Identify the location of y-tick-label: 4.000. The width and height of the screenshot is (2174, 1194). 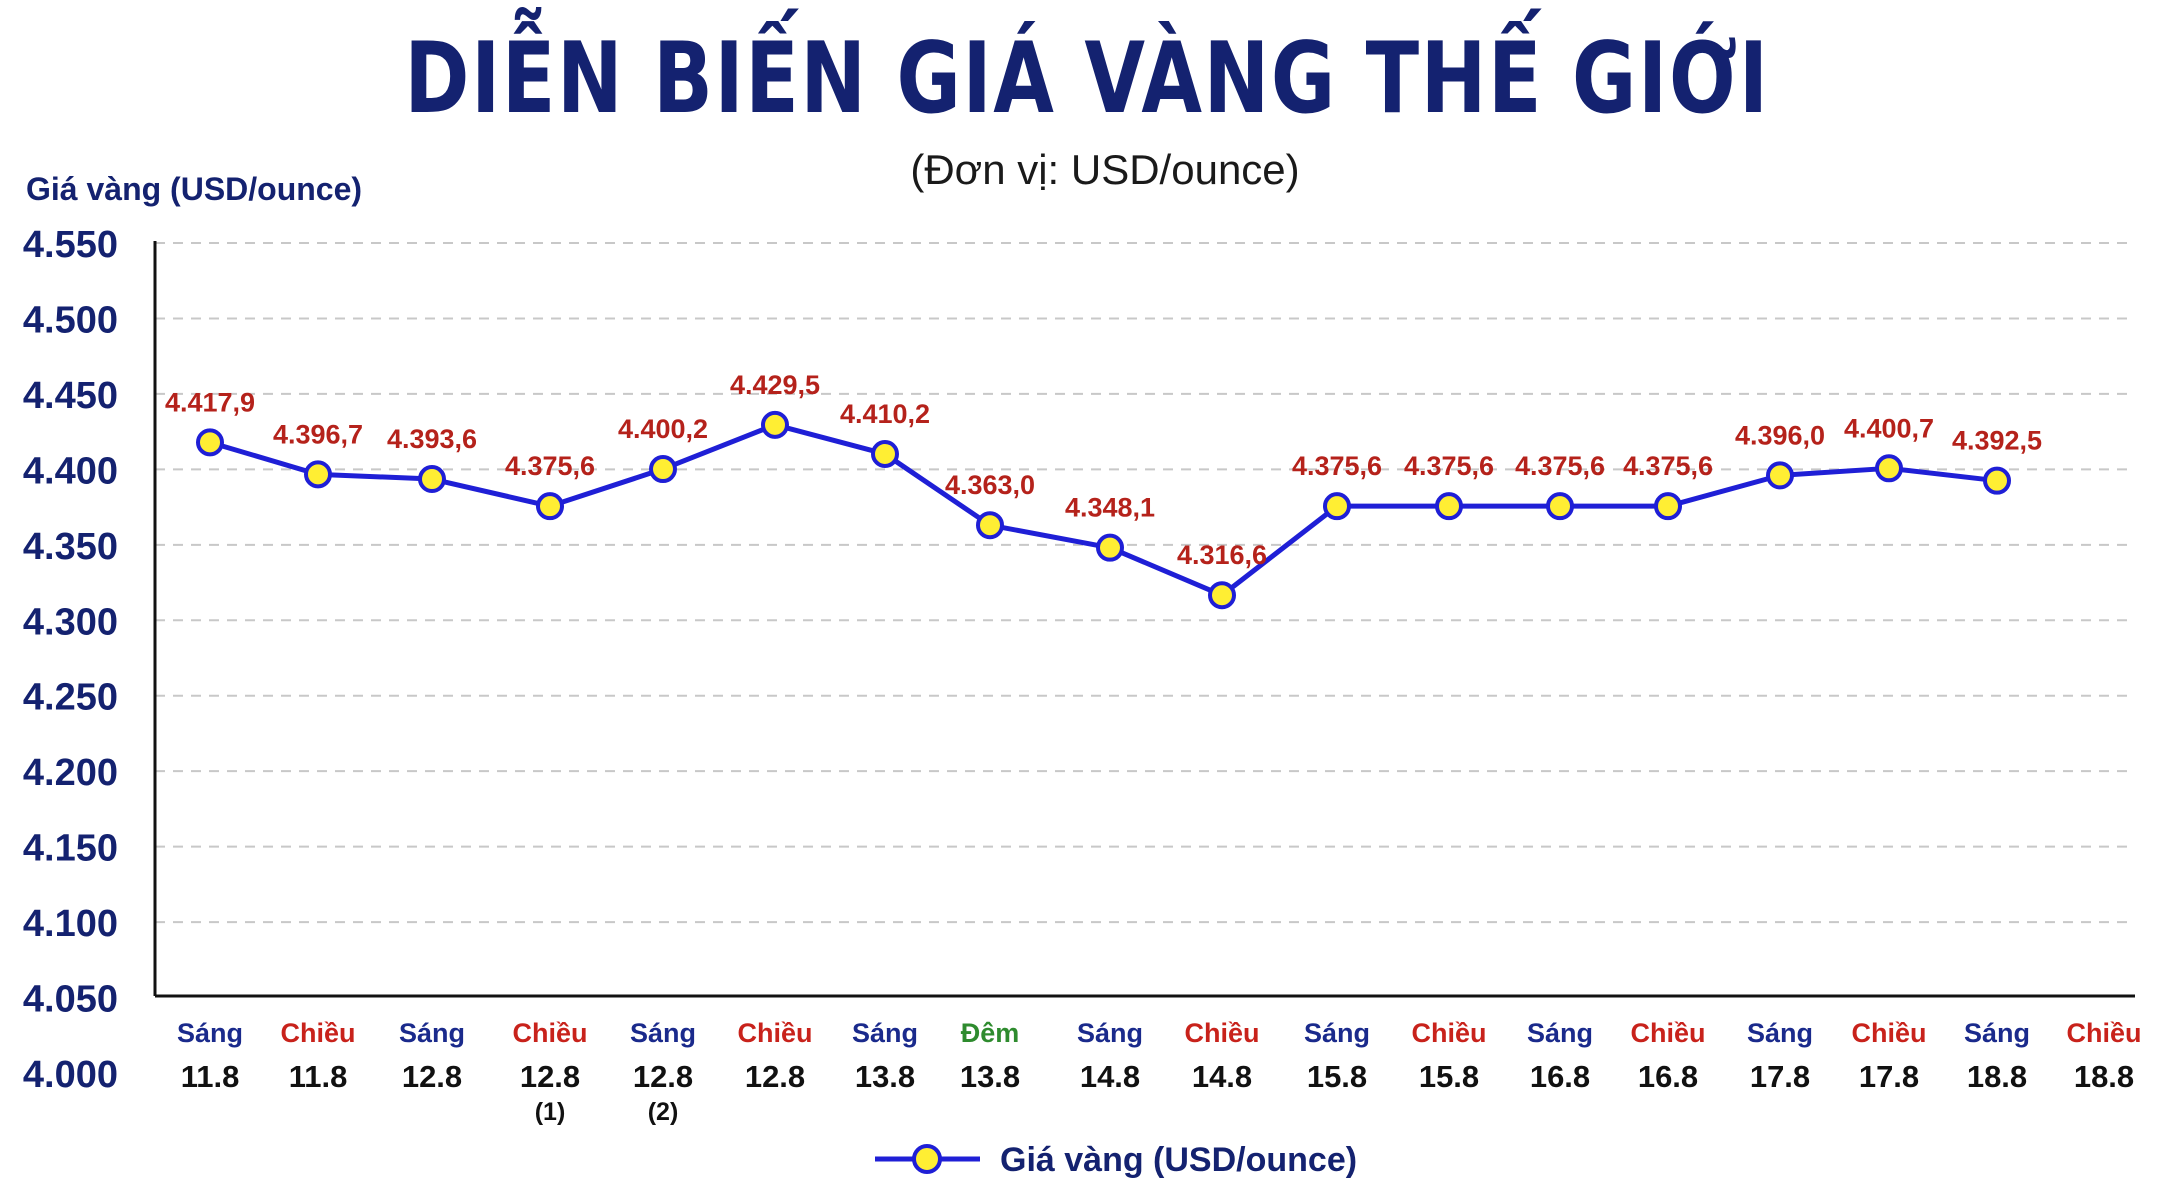
(70, 1075).